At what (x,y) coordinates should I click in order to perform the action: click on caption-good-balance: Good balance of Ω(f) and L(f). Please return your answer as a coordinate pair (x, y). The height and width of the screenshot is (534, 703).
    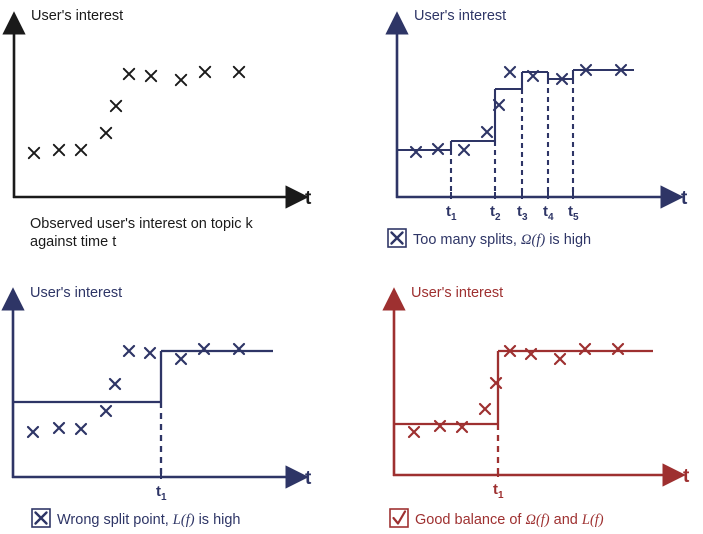
    Looking at the image, I should click on (496, 518).